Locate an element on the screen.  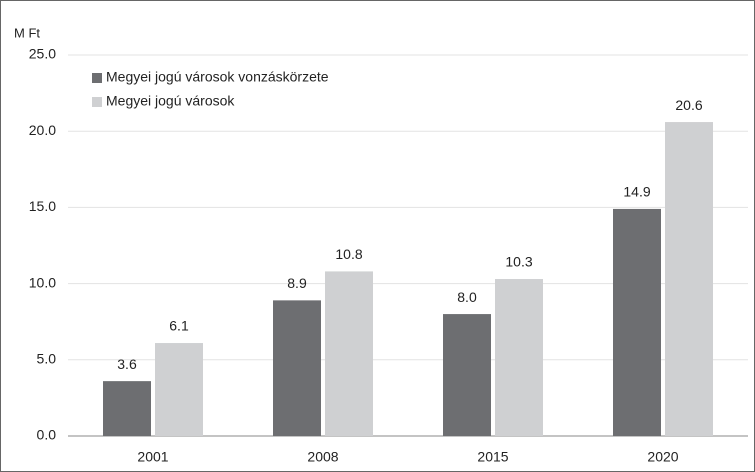
data-label: 8.9 is located at coordinates (297, 283).